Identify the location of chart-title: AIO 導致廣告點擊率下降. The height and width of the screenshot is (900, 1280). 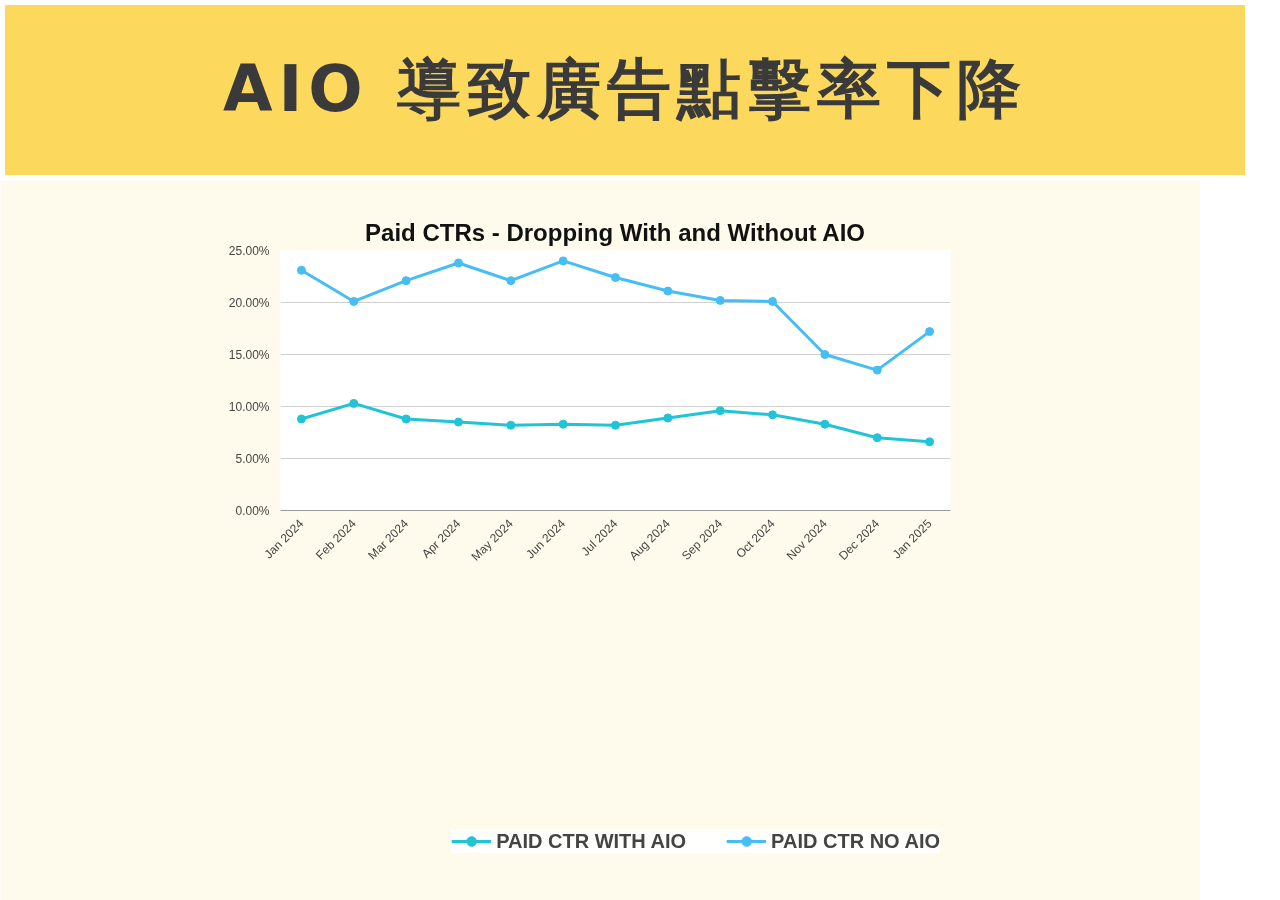
(625, 90).